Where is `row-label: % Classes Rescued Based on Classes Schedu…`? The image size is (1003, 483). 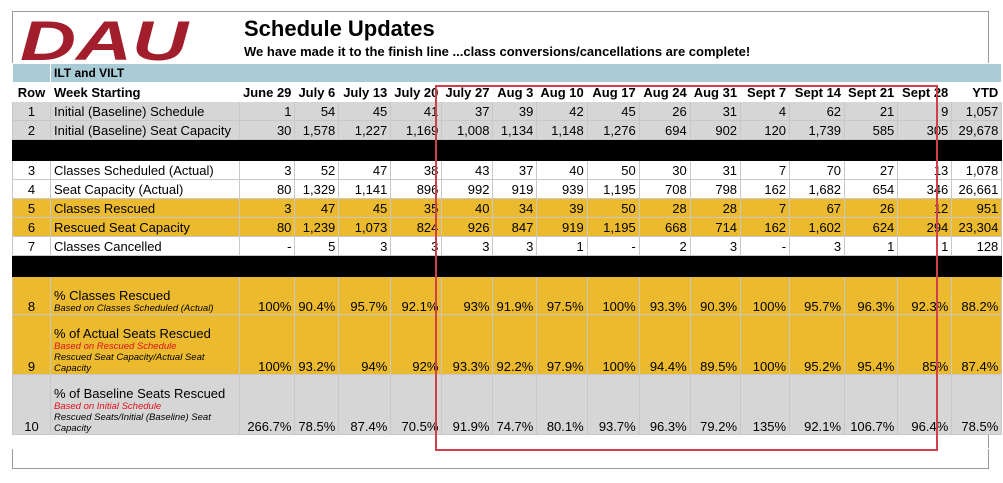
row-label: % Classes Rescued Based on Classes Schedu… is located at coordinates (145, 295).